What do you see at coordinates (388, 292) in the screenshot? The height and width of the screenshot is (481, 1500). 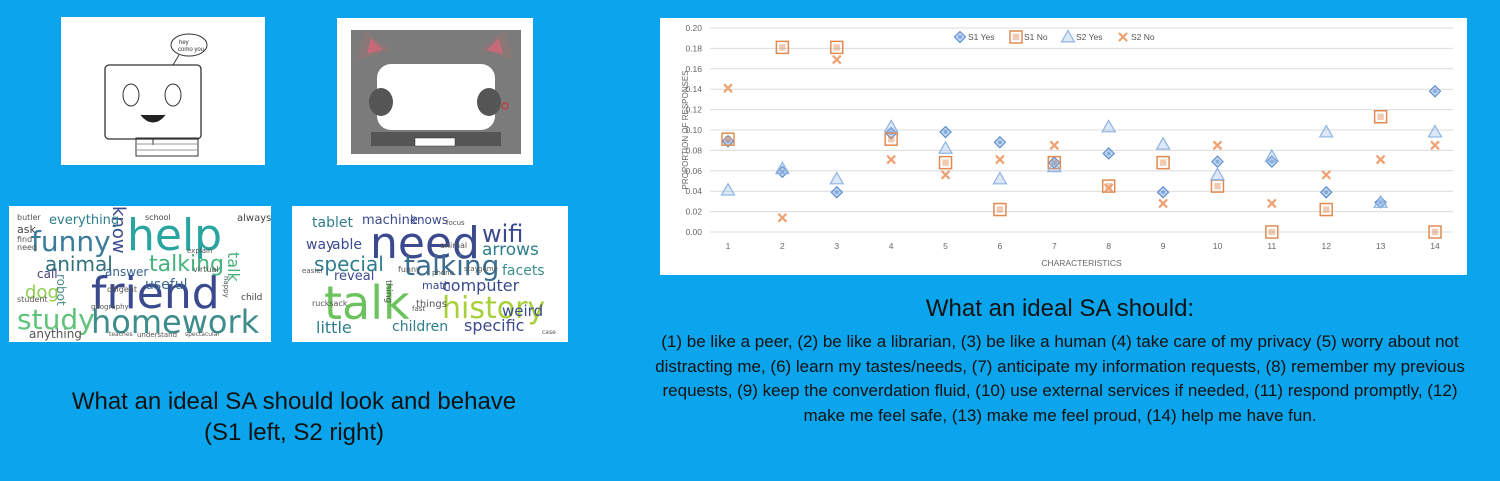 I see `wordcloud-word: thing` at bounding box center [388, 292].